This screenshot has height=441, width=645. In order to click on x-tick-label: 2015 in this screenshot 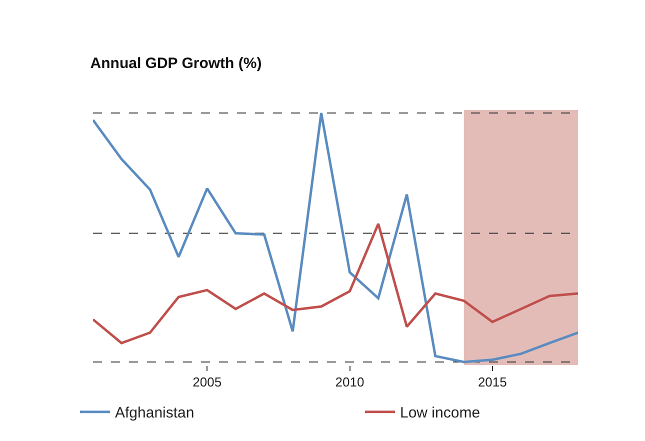, I will do `click(492, 382)`.